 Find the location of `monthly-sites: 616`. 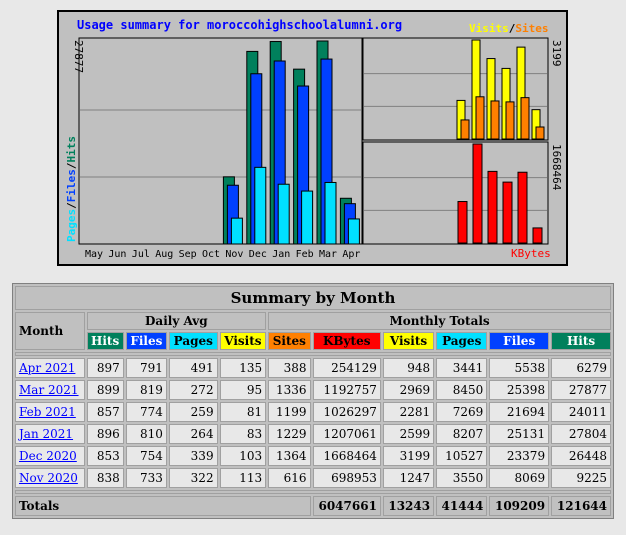

monthly-sites: 616 is located at coordinates (289, 478).